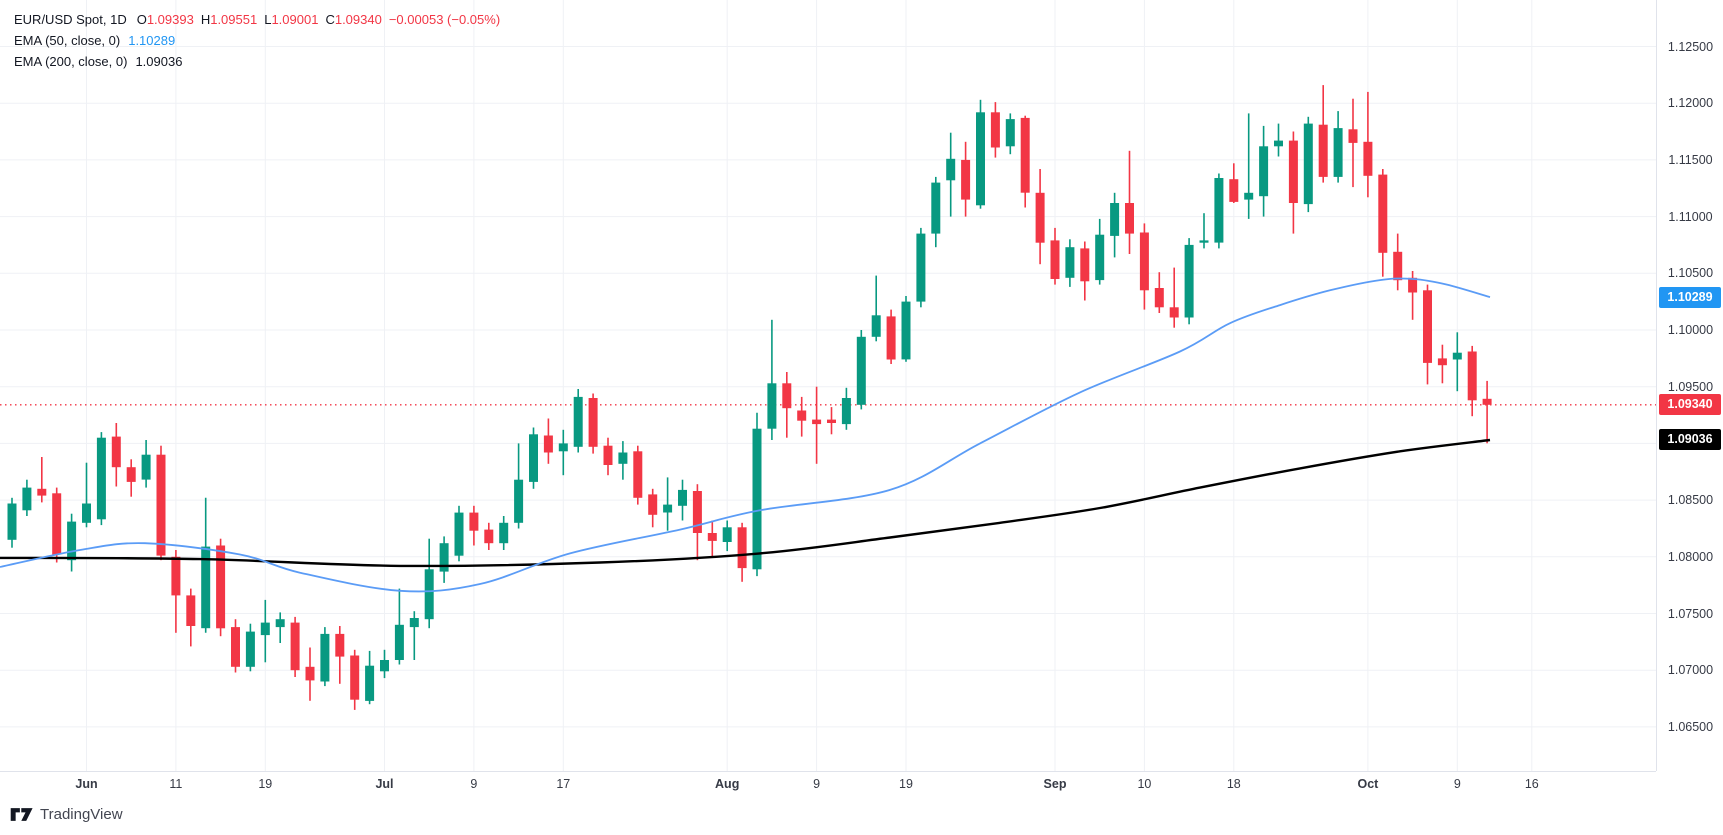  I want to click on price-badge: 1.09036, so click(1690, 439).